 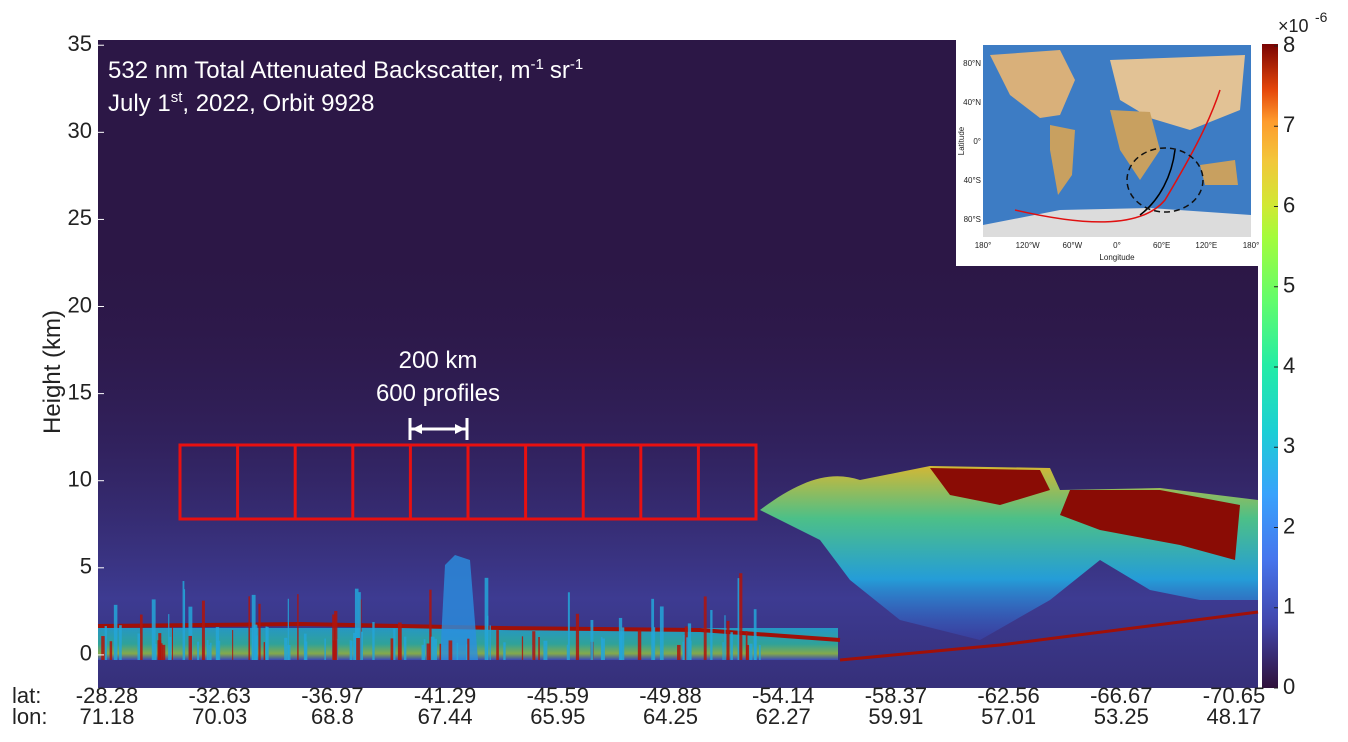 What do you see at coordinates (220, 695) in the screenshot?
I see `x-tick-label: -32.63` at bounding box center [220, 695].